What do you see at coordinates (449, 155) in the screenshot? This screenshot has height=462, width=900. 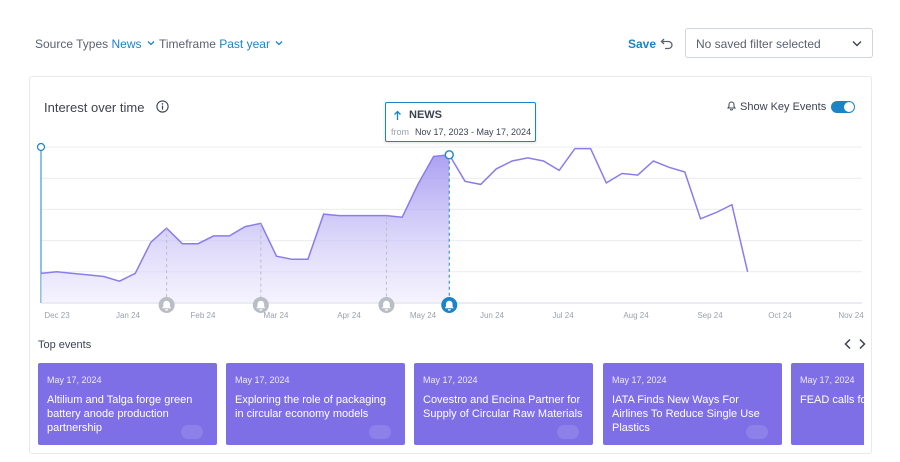 I see `active-point-marker` at bounding box center [449, 155].